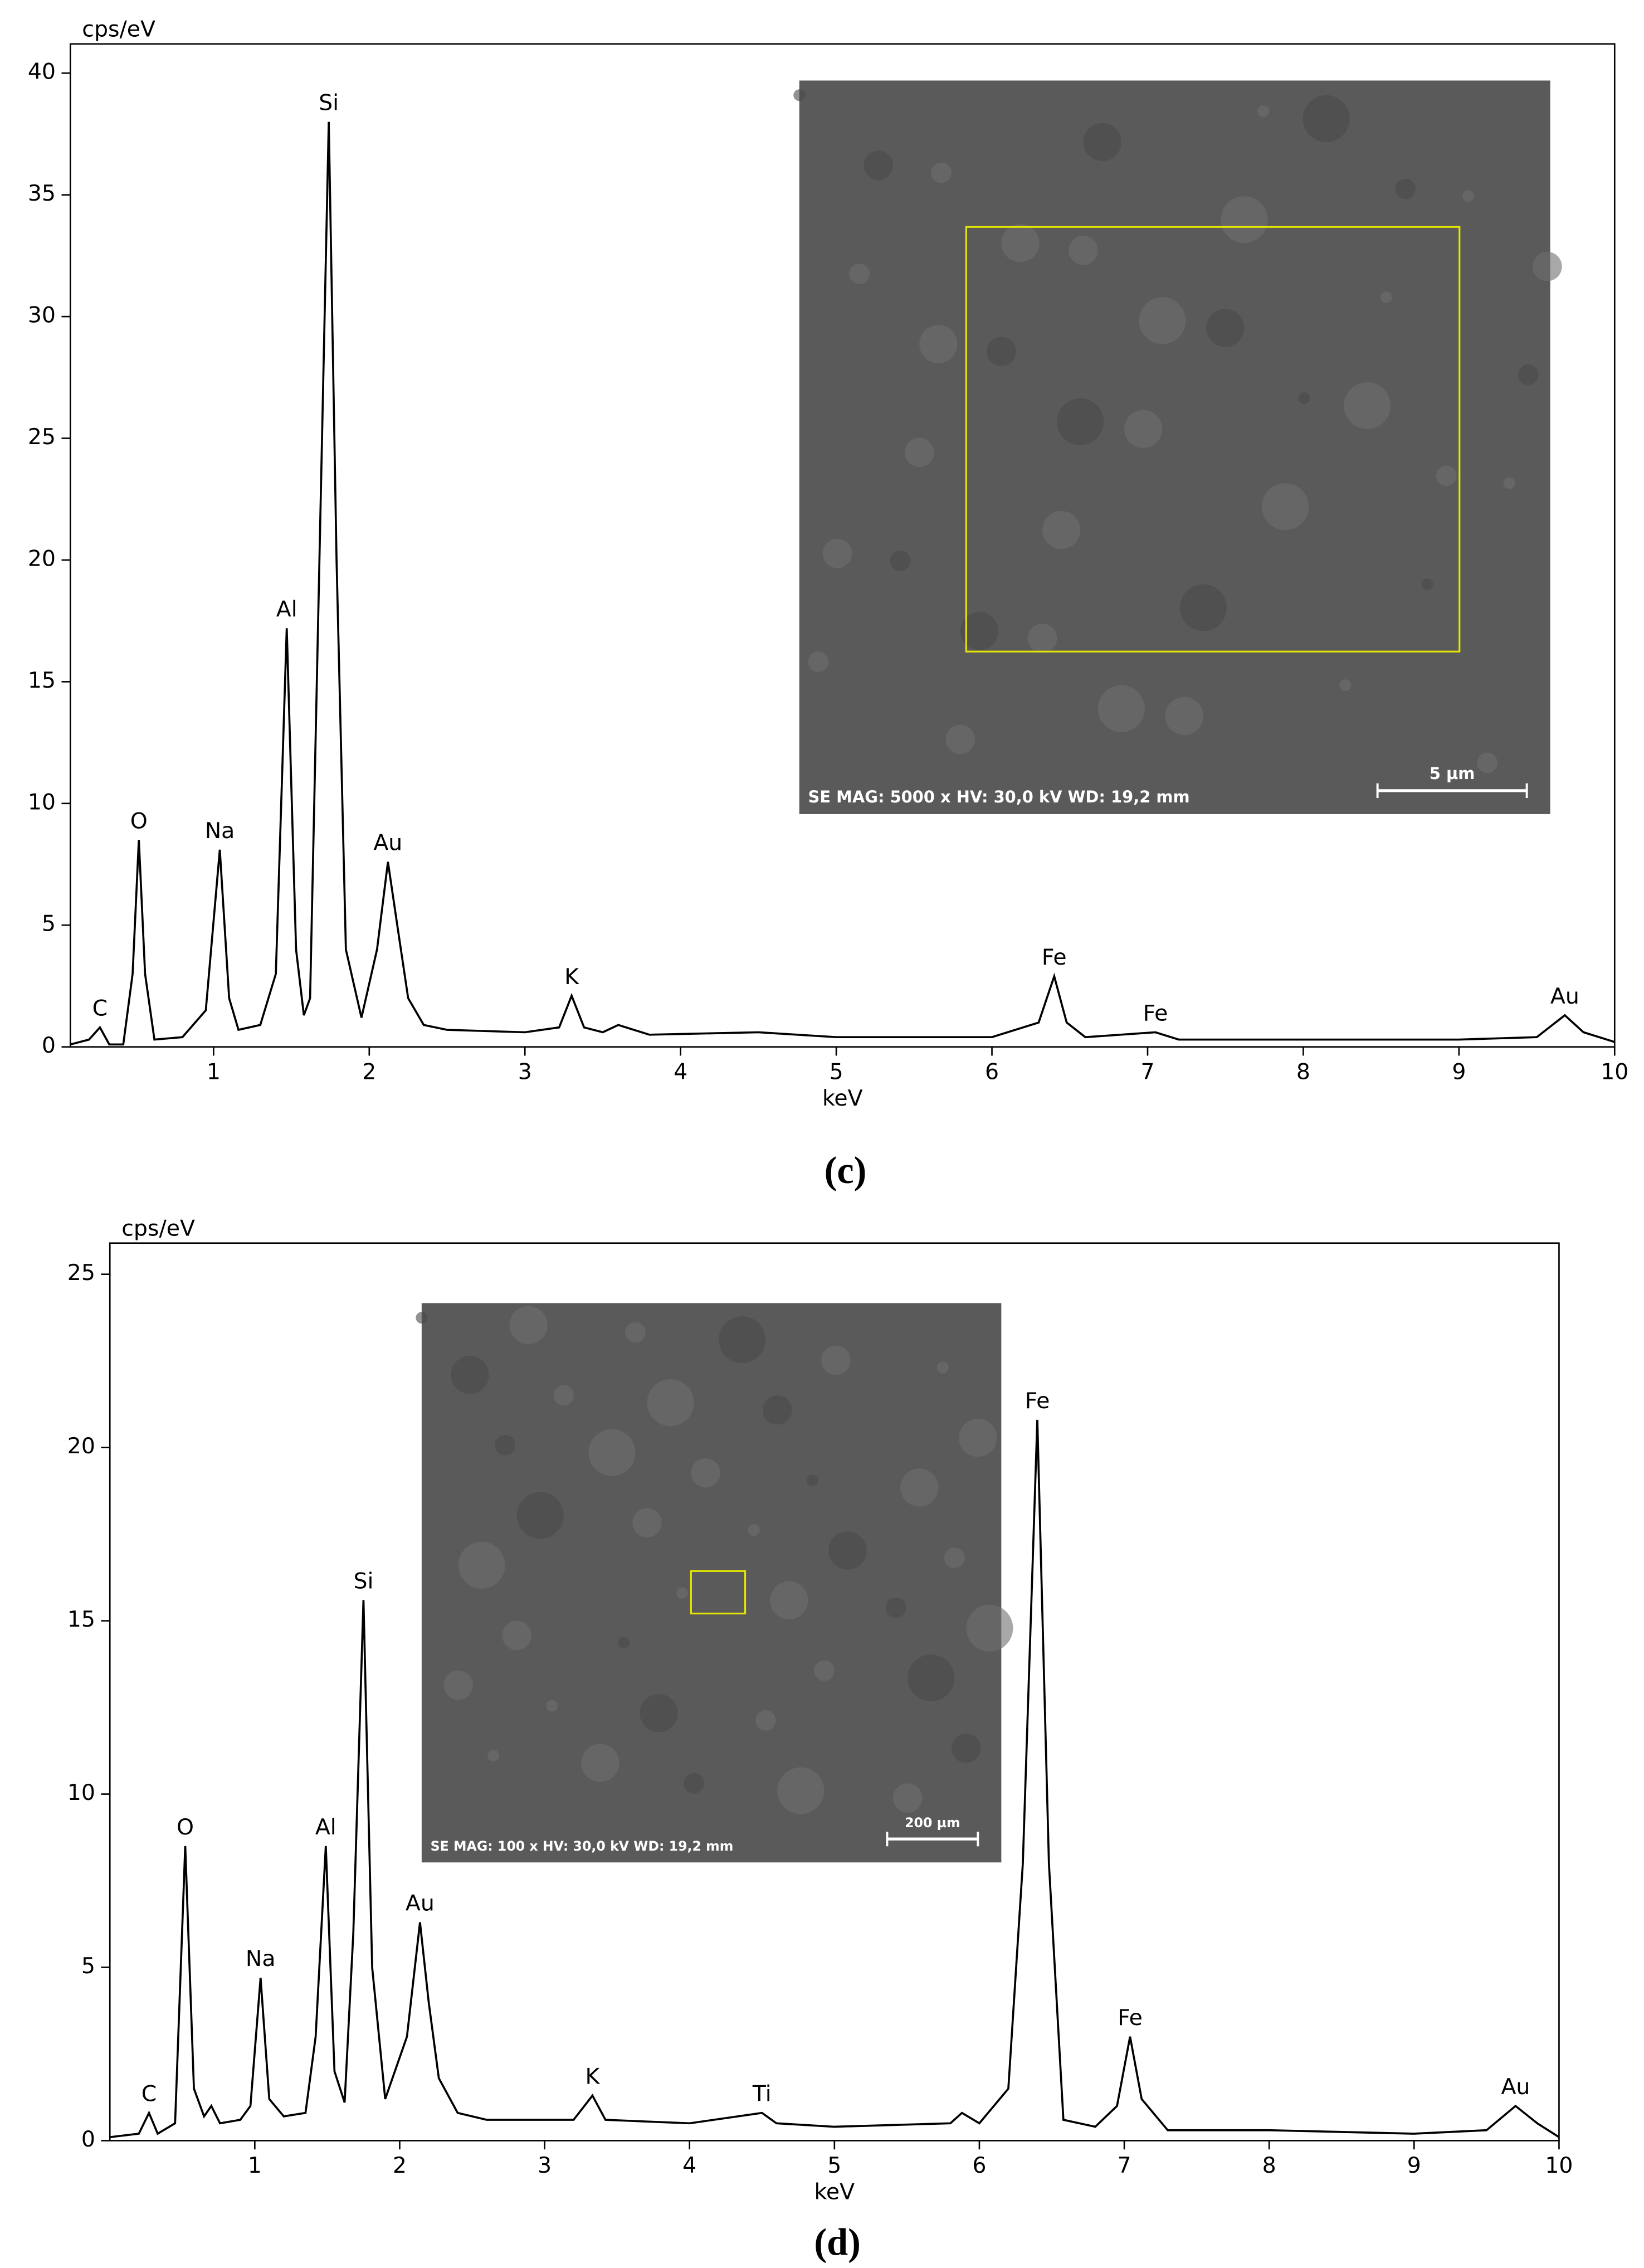  Describe the element at coordinates (837, 1071) in the screenshot. I see `x-tick-label: 5` at that location.